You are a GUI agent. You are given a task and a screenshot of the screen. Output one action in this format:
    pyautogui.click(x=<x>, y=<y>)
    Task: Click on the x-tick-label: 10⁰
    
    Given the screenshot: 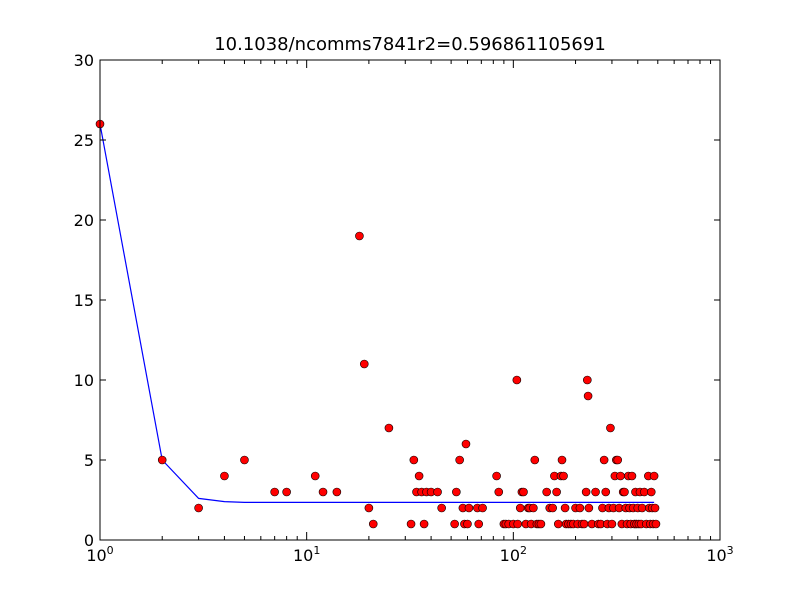 What is the action you would take?
    pyautogui.click(x=99, y=554)
    